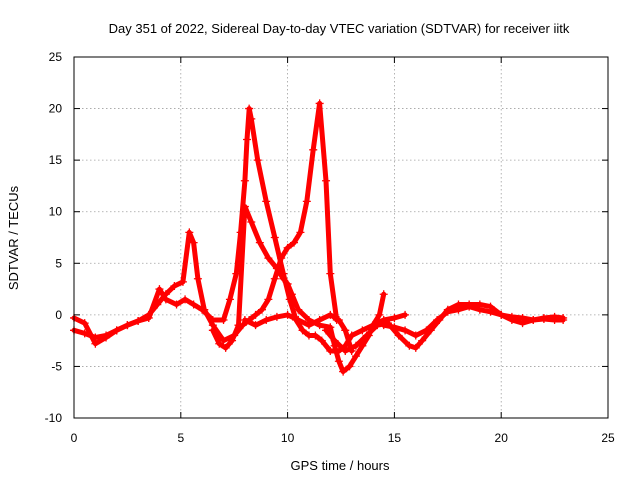  I want to click on y-tick-label: -10, so click(54, 418).